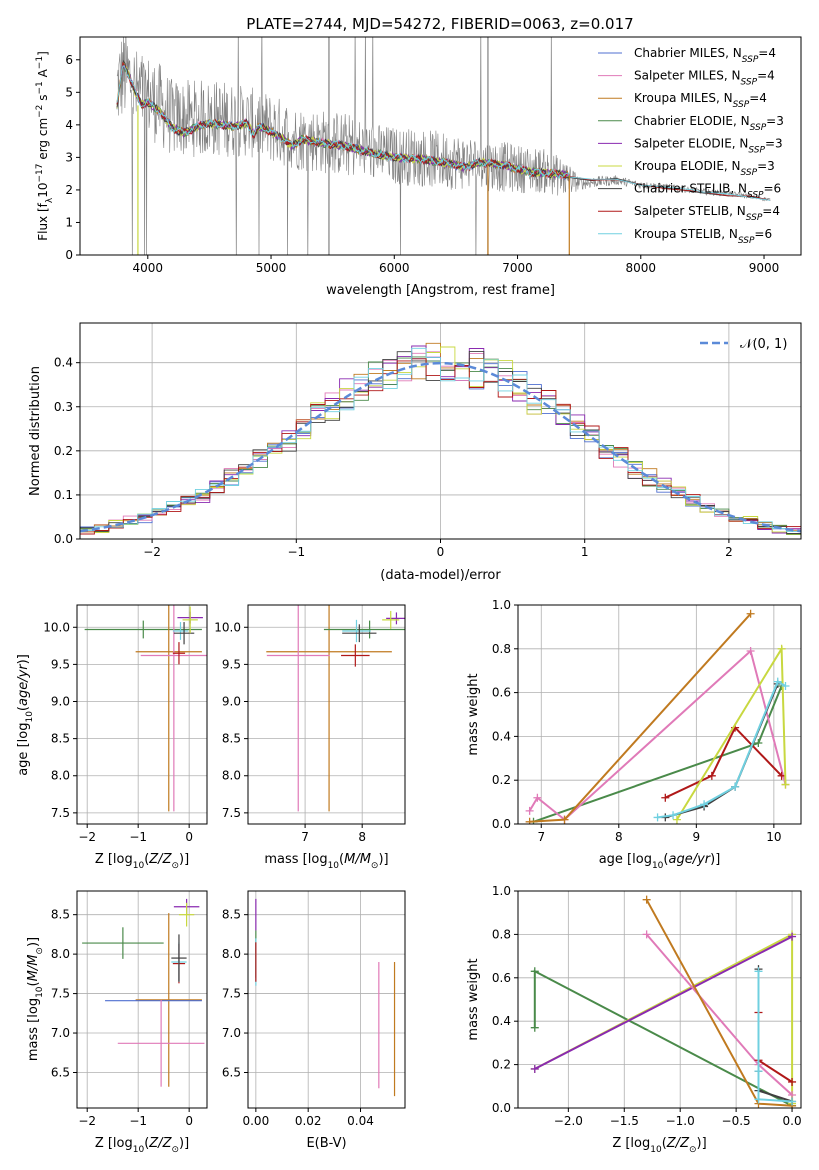 The image size is (819, 1170). What do you see at coordinates (69, 255) in the screenshot?
I see `y-tick-label: 0` at bounding box center [69, 255].